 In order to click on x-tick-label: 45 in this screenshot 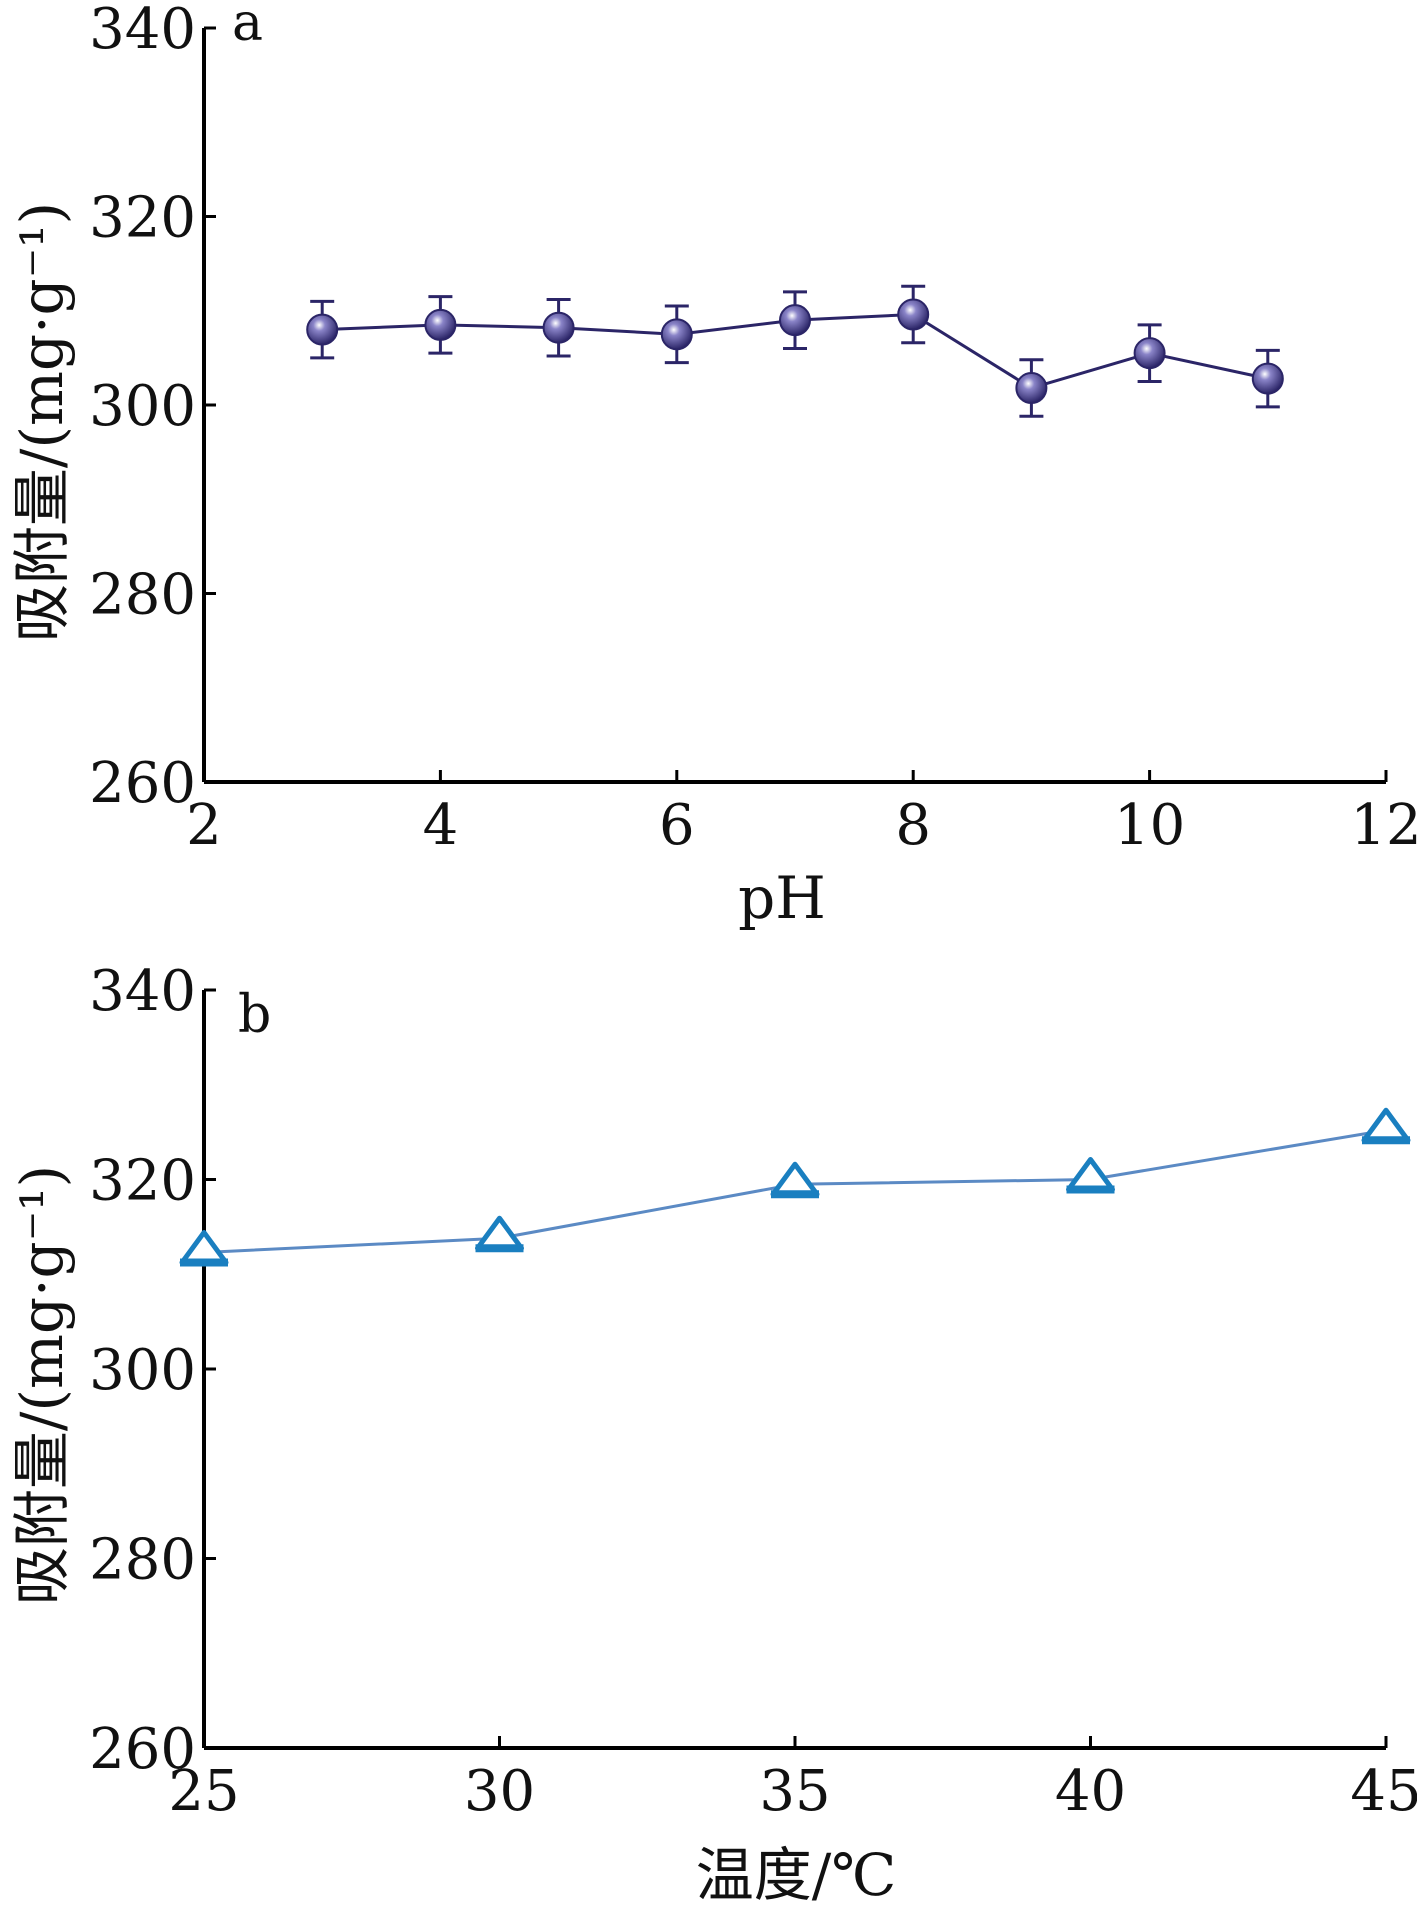, I will do `click(1383, 1791)`.